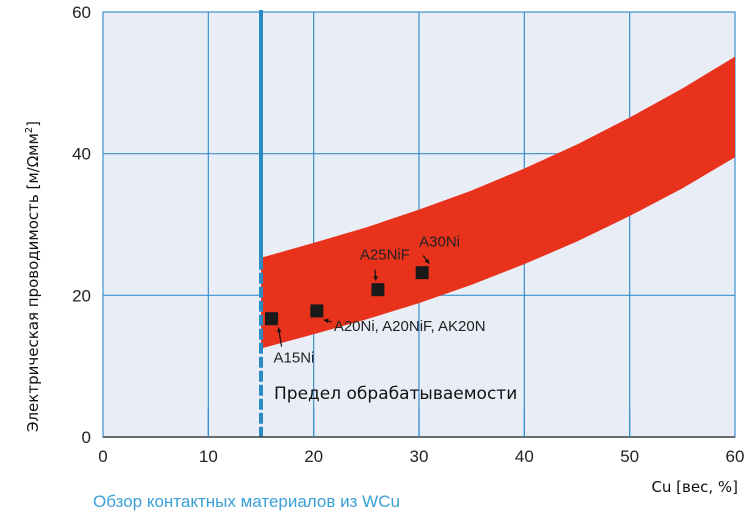 This screenshot has height=511, width=749. What do you see at coordinates (629, 456) in the screenshot?
I see `x-tick-label-50: 50` at bounding box center [629, 456].